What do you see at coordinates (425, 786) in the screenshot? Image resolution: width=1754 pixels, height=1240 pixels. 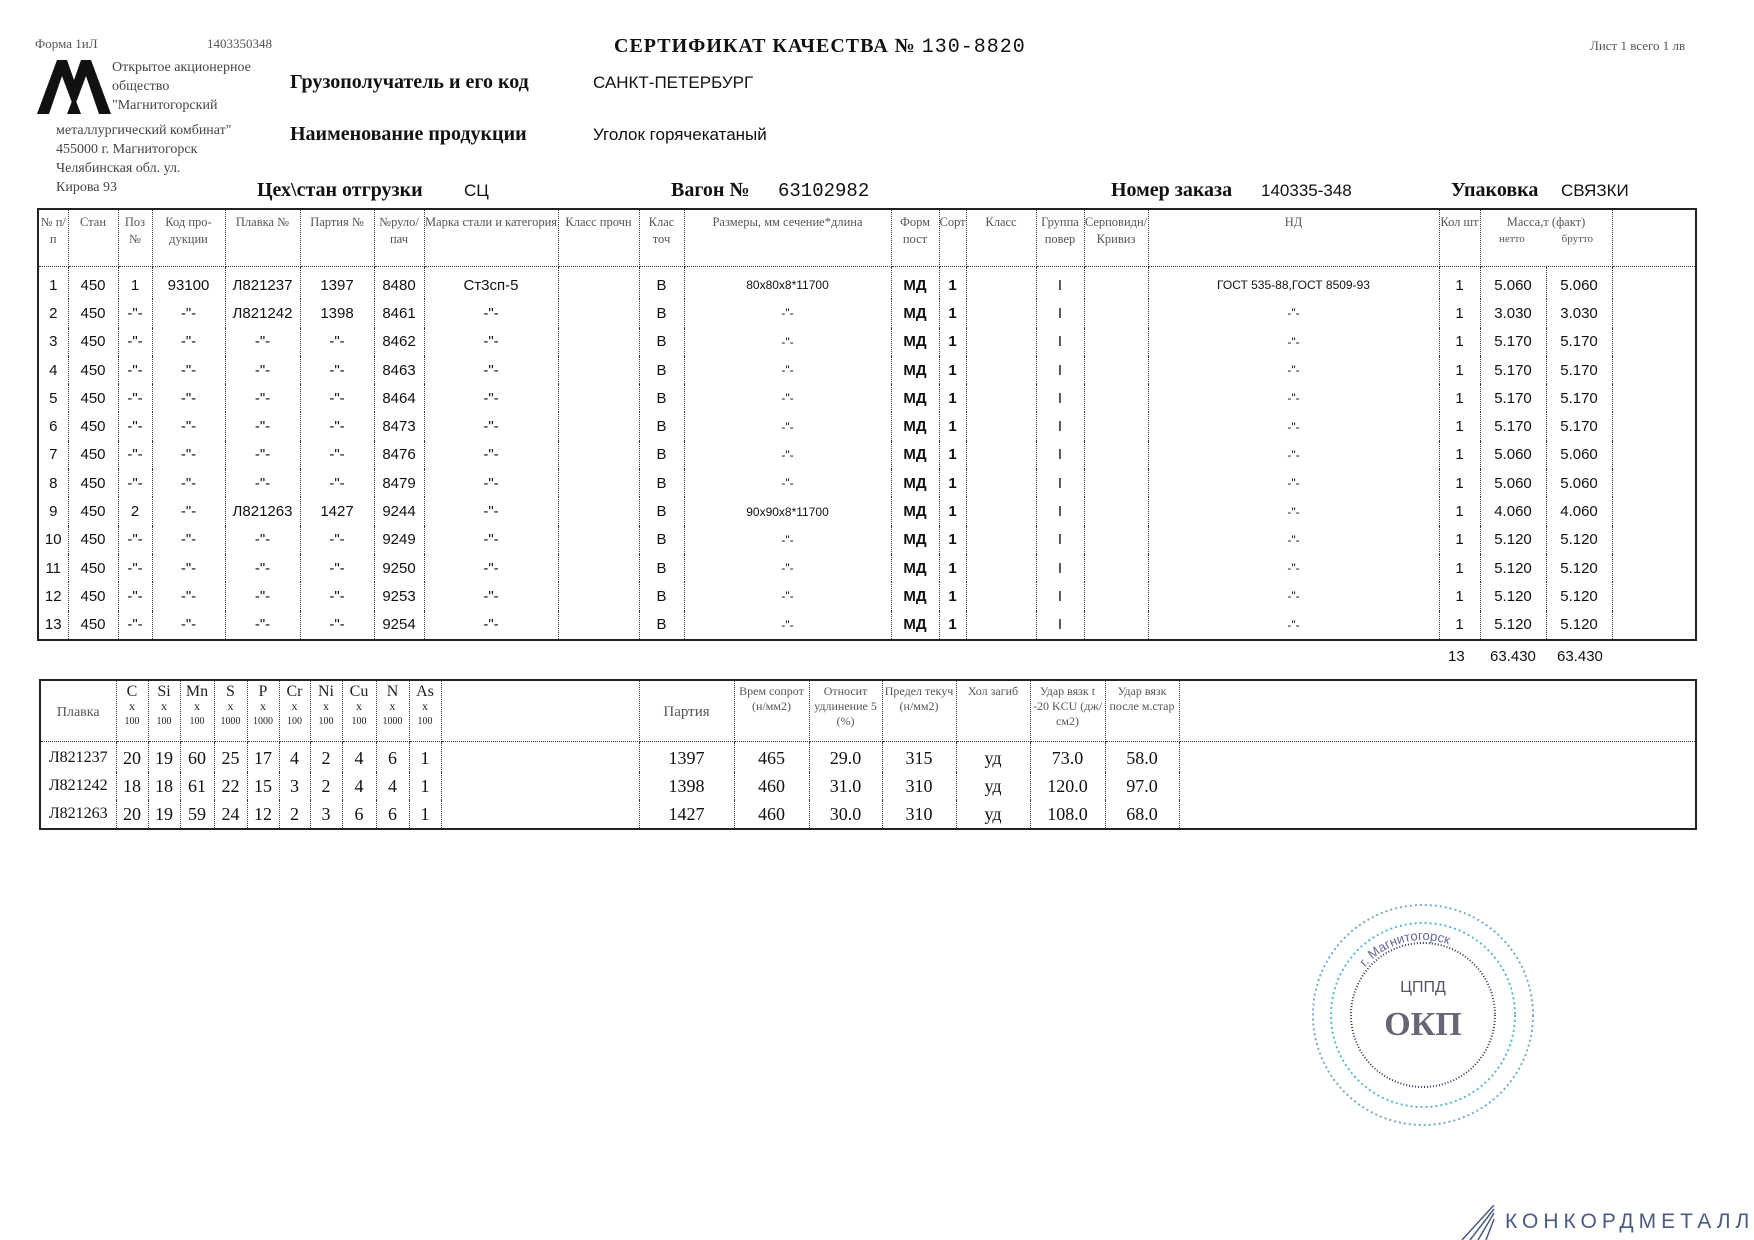 I see `chemistry-value: 1` at bounding box center [425, 786].